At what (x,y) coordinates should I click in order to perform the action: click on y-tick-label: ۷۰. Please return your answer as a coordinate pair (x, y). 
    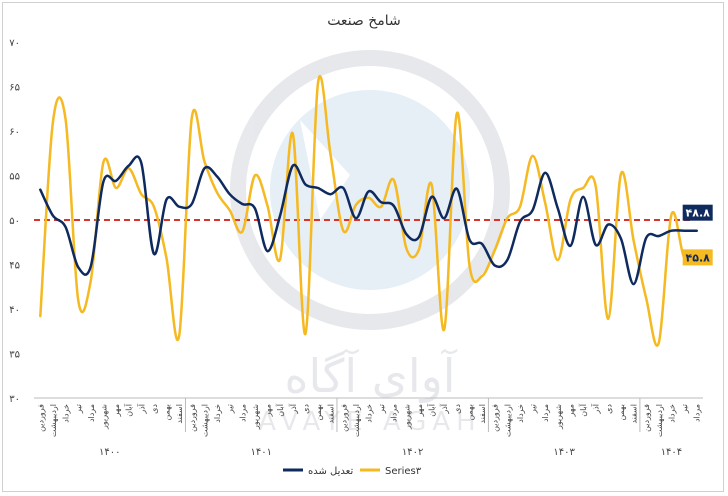
    Looking at the image, I should click on (14, 43).